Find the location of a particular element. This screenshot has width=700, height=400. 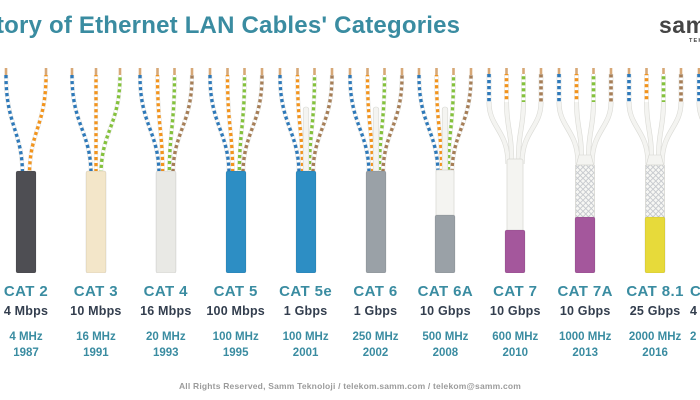

category-frequency: 600 MHz is located at coordinates (515, 336).